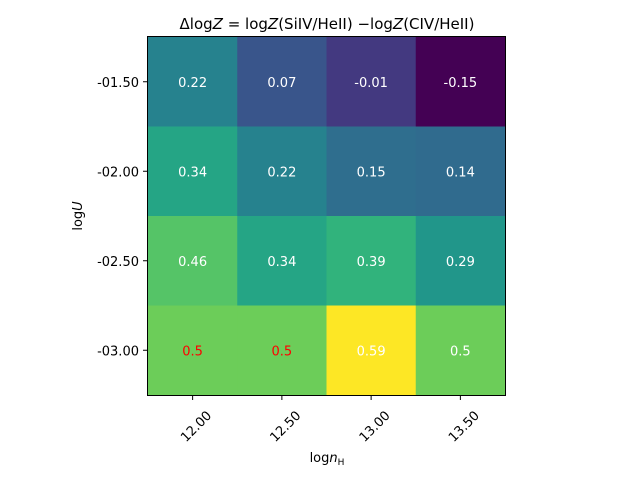 Image resolution: width=640 pixels, height=480 pixels. I want to click on heatmap-cell-r2-c2, so click(371, 261).